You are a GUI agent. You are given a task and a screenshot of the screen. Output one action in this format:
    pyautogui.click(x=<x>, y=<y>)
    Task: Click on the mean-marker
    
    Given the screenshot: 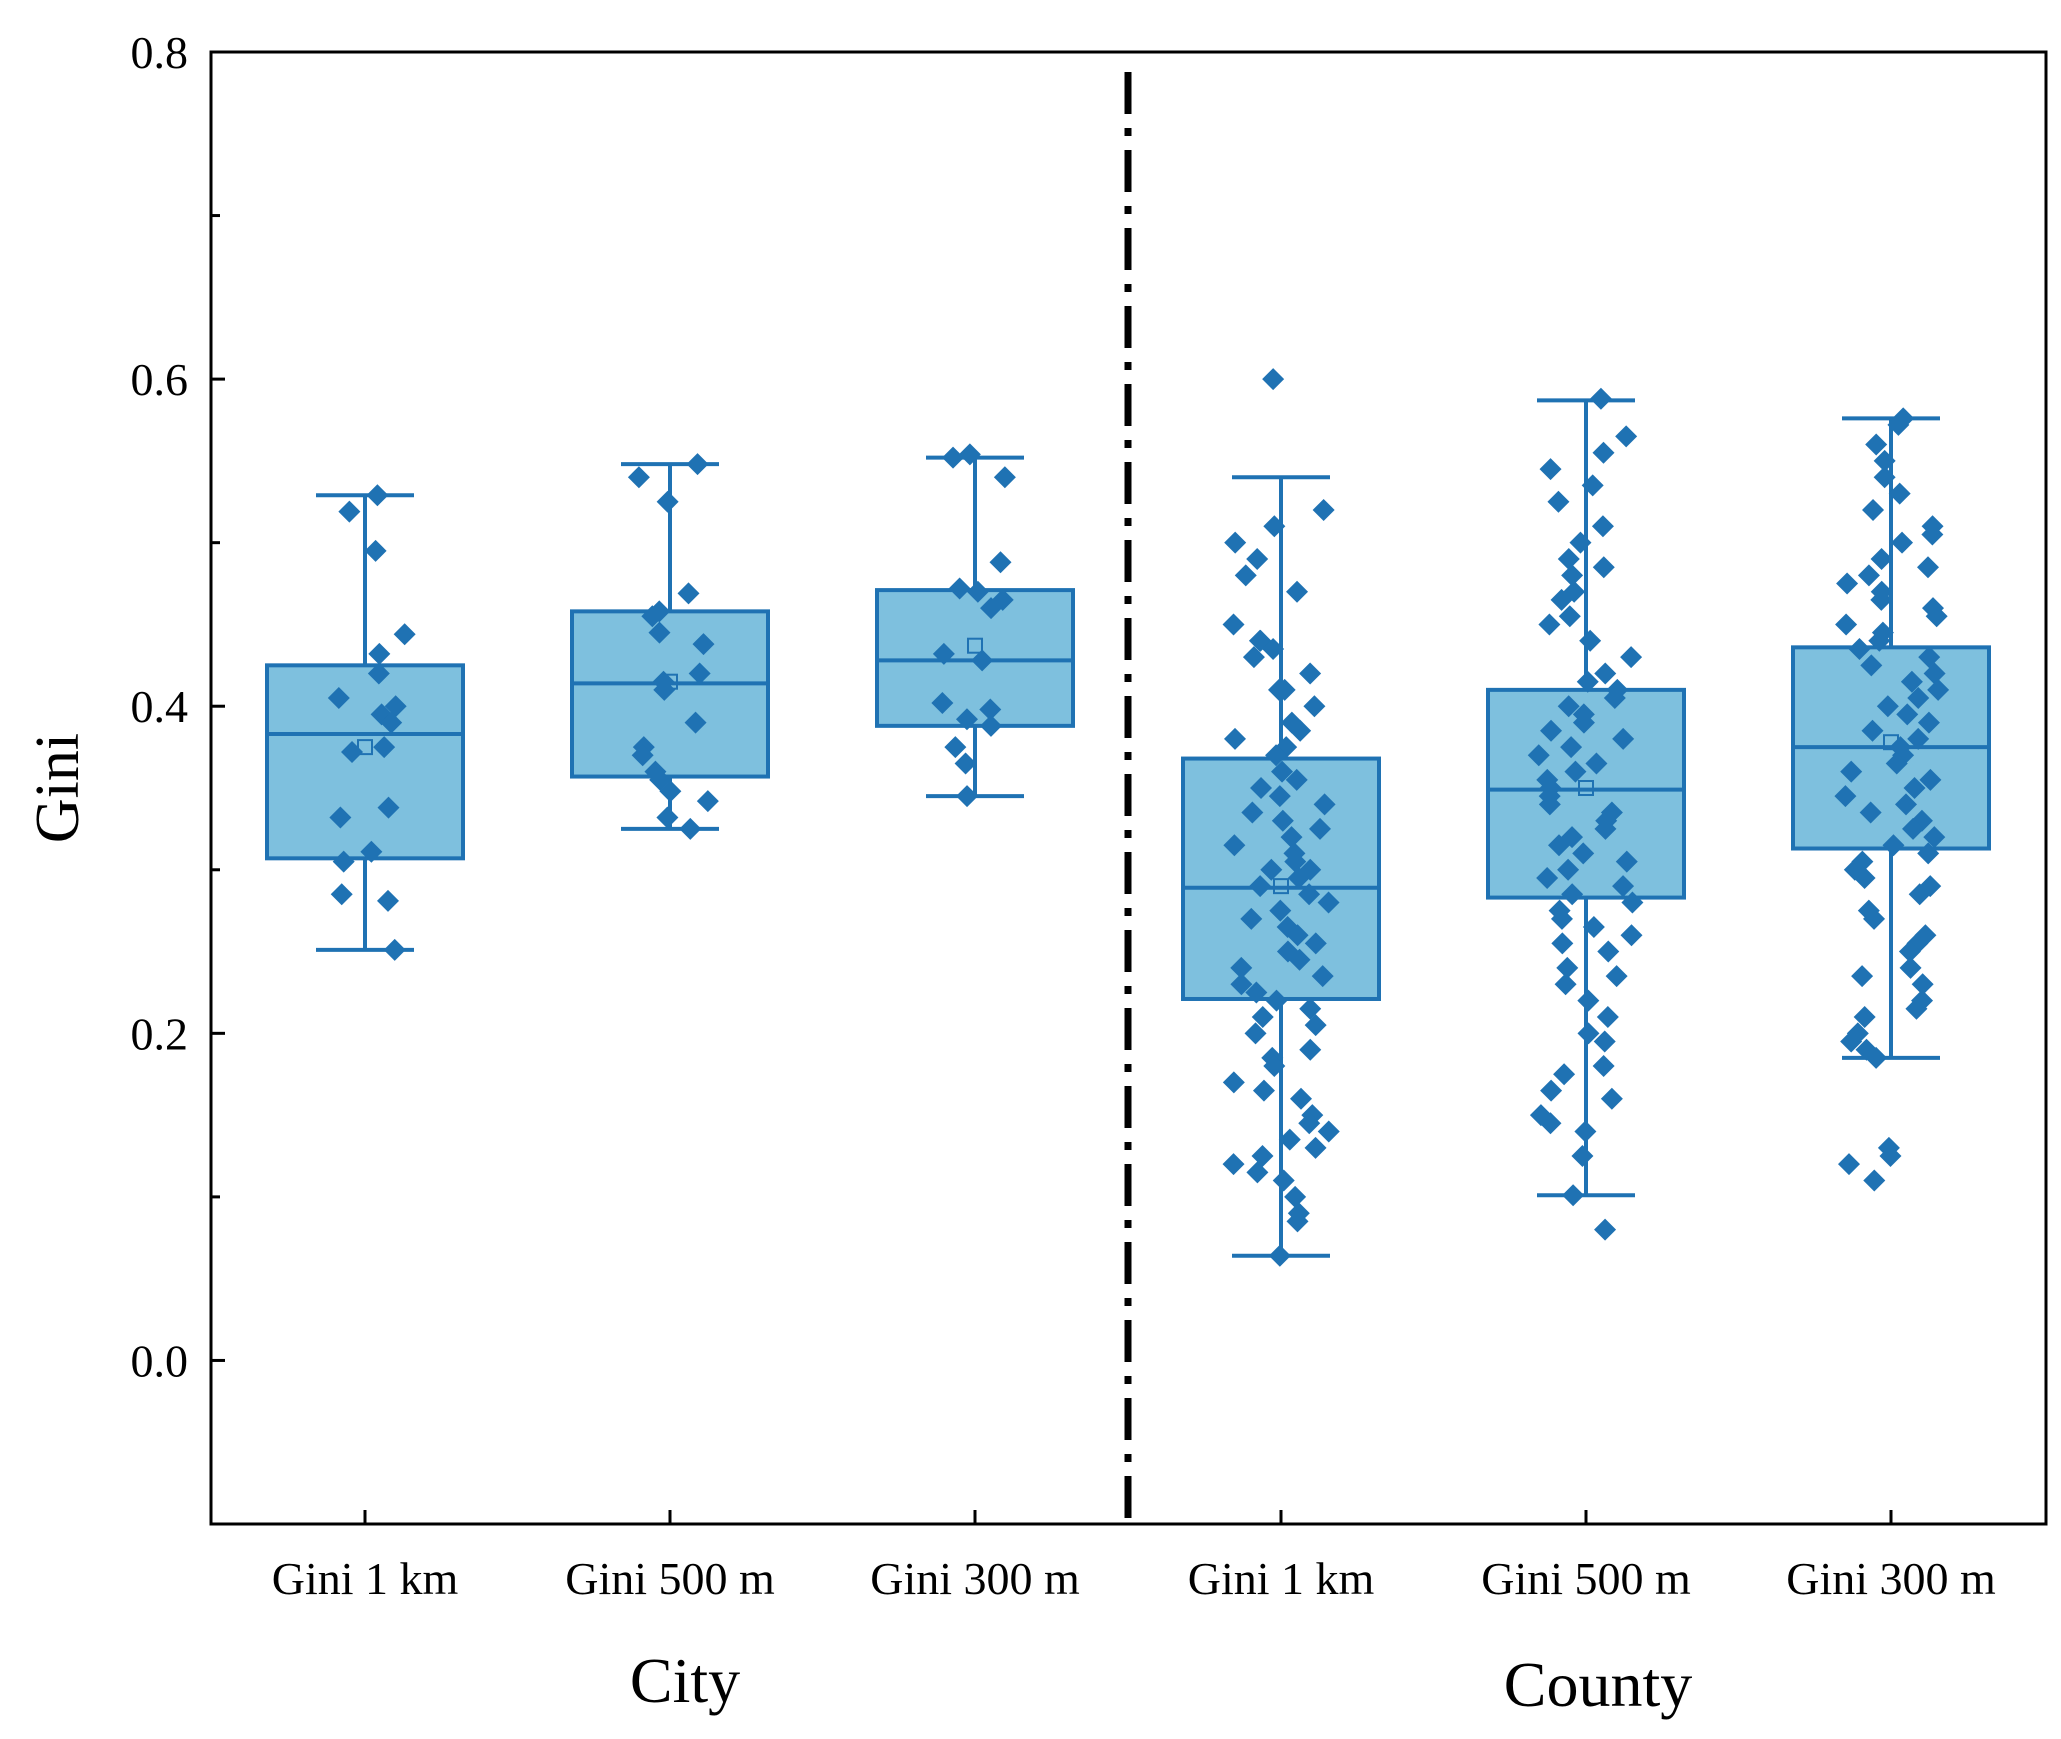 What is the action you would take?
    pyautogui.click(x=975, y=645)
    